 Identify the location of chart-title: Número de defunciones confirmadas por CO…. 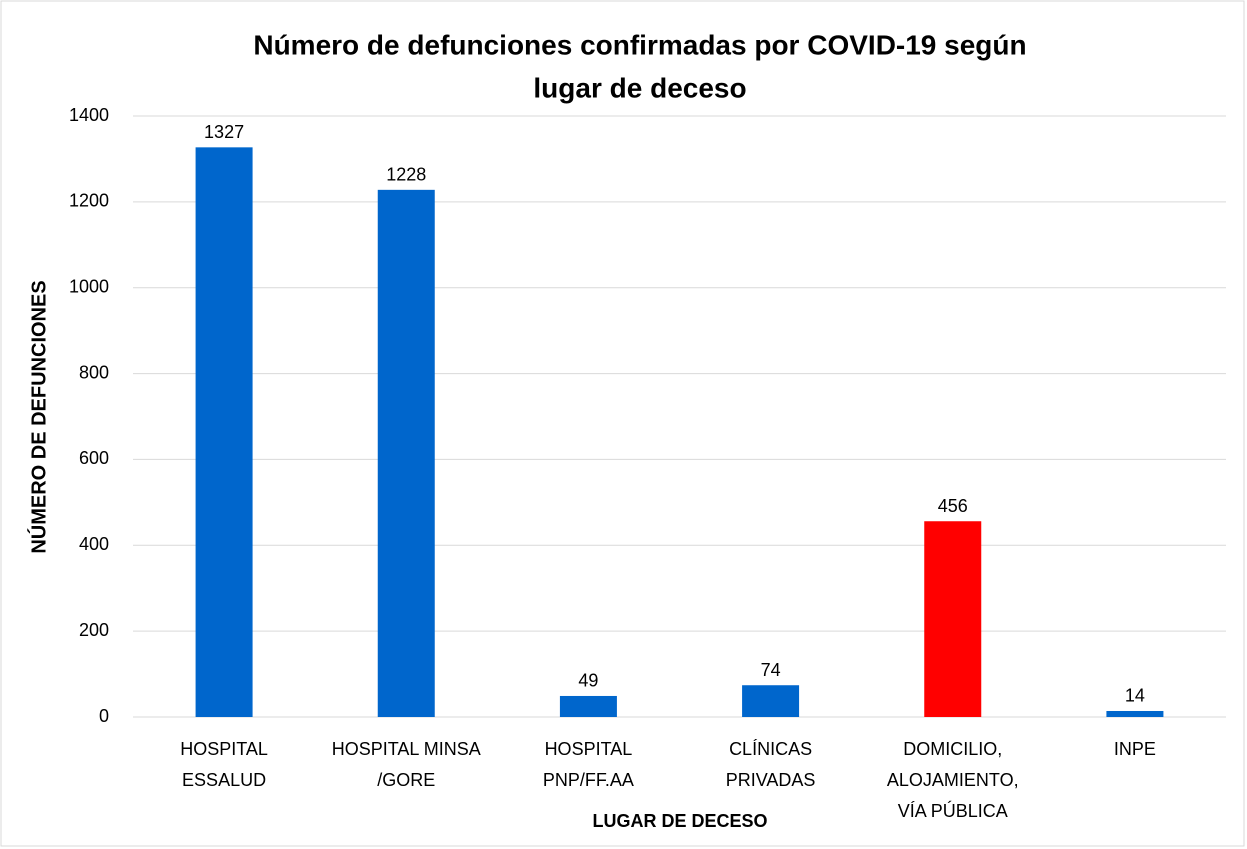
(639, 44).